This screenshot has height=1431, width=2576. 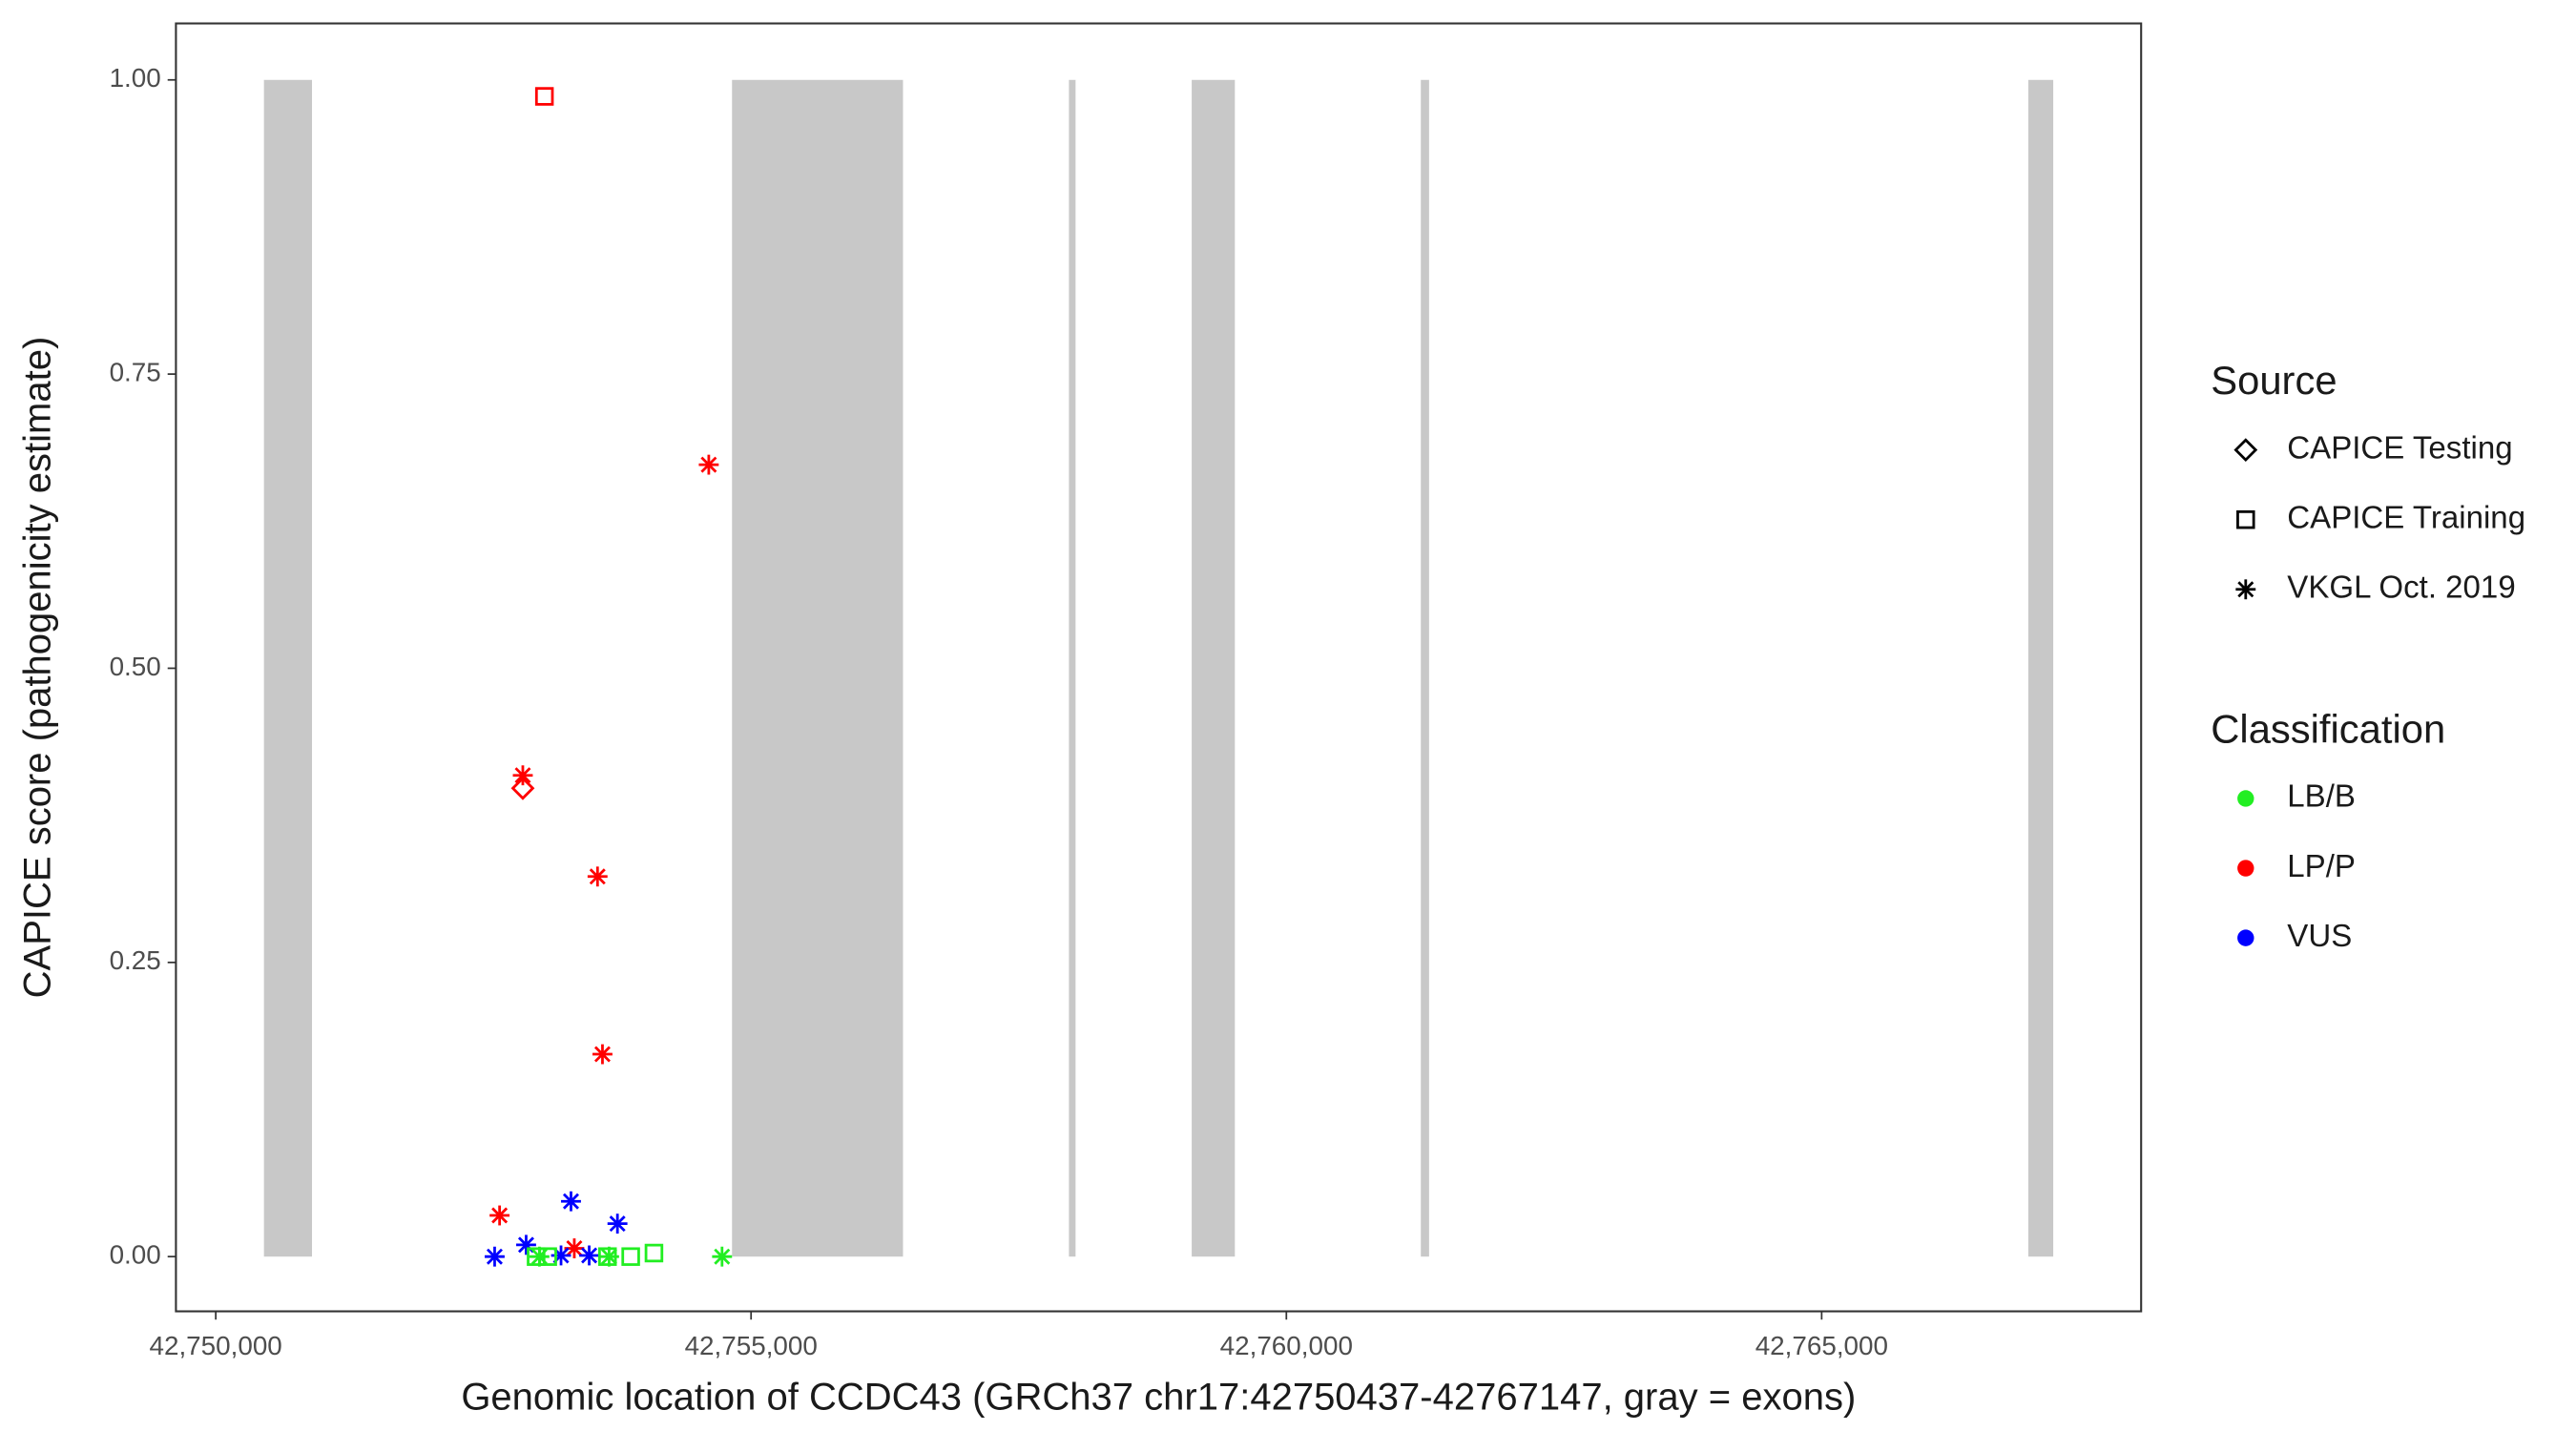 What do you see at coordinates (1286, 1345) in the screenshot?
I see `x-tick-label: 42,760,000` at bounding box center [1286, 1345].